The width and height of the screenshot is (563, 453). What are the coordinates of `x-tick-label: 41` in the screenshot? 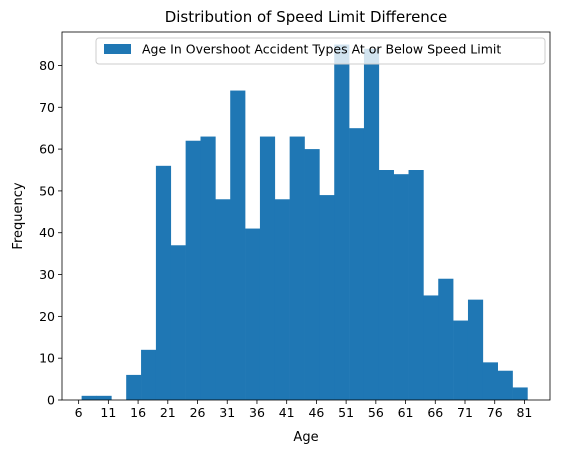 It's located at (287, 412).